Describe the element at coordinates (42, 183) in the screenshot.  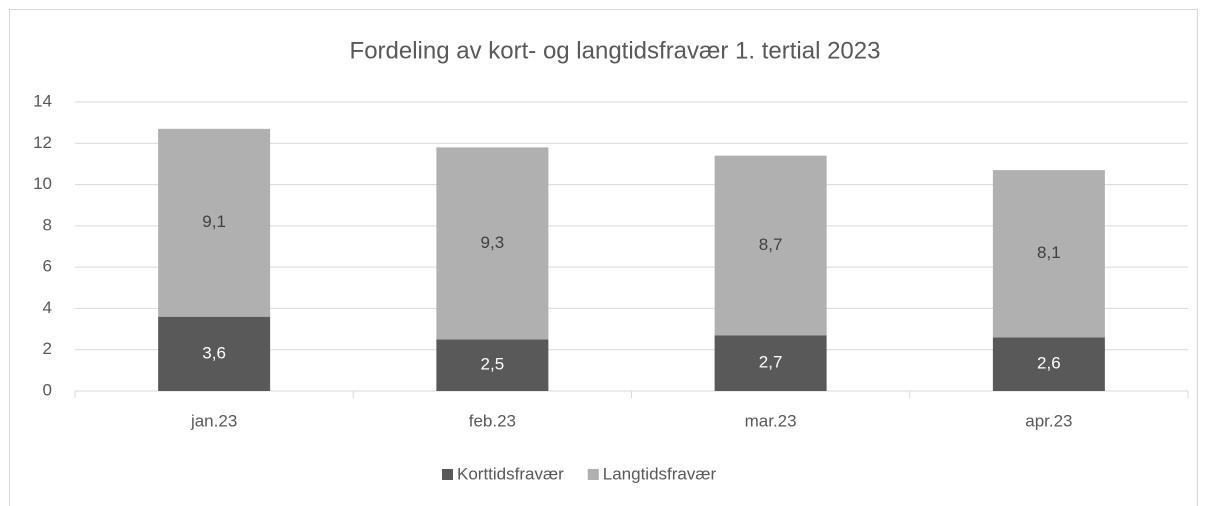
I see `y-tick-label: 10` at that location.